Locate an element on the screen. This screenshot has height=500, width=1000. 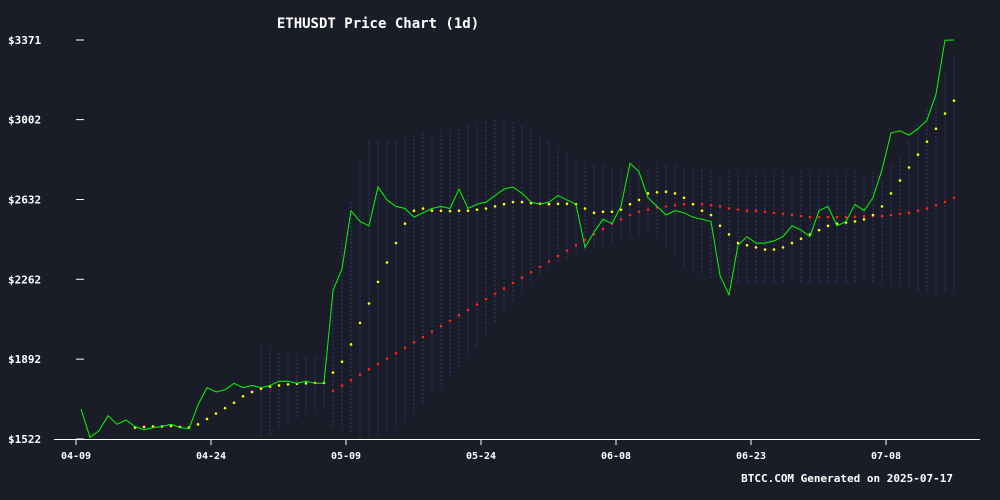
chart-title: ETHUSDT Price Chart (1d) is located at coordinates (378, 24).